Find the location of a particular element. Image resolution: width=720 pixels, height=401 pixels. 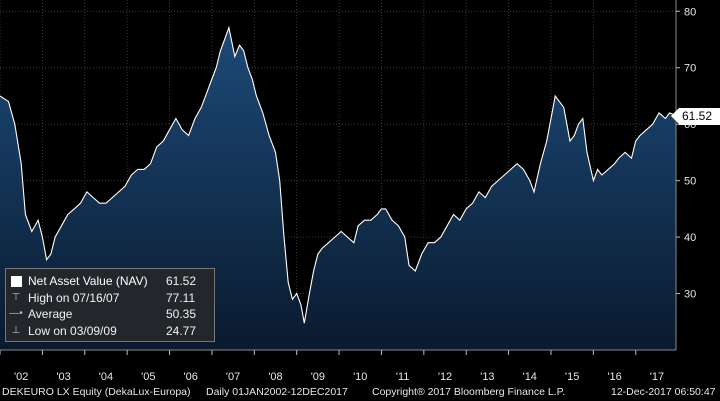

y-tick-label: 40 is located at coordinates (690, 238).